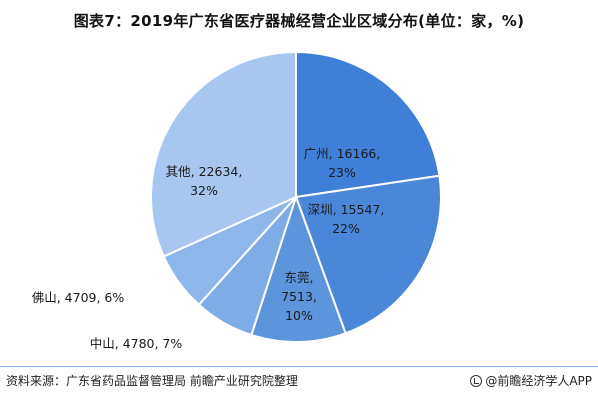  What do you see at coordinates (368, 124) in the screenshot?
I see `pie-slice-广州` at bounding box center [368, 124].